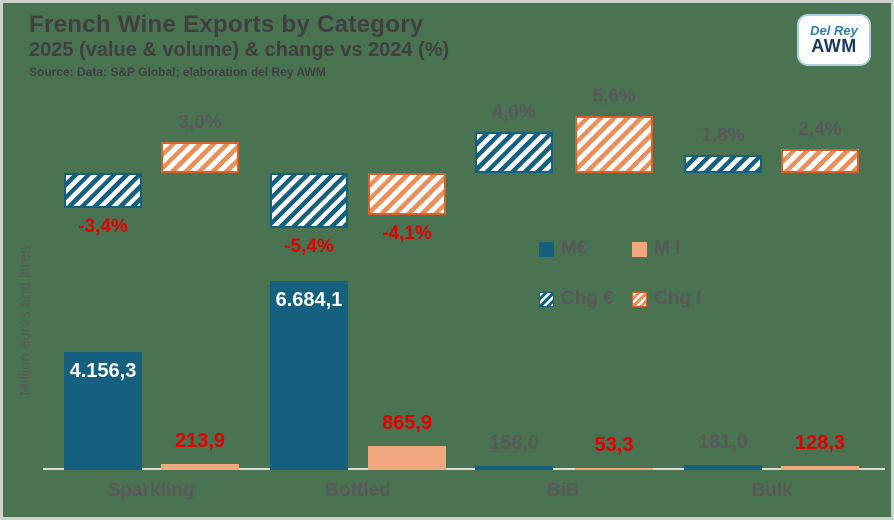 This screenshot has height=520, width=894. What do you see at coordinates (678, 298) in the screenshot?
I see `legend-label-chg-litres: Chg l` at bounding box center [678, 298].